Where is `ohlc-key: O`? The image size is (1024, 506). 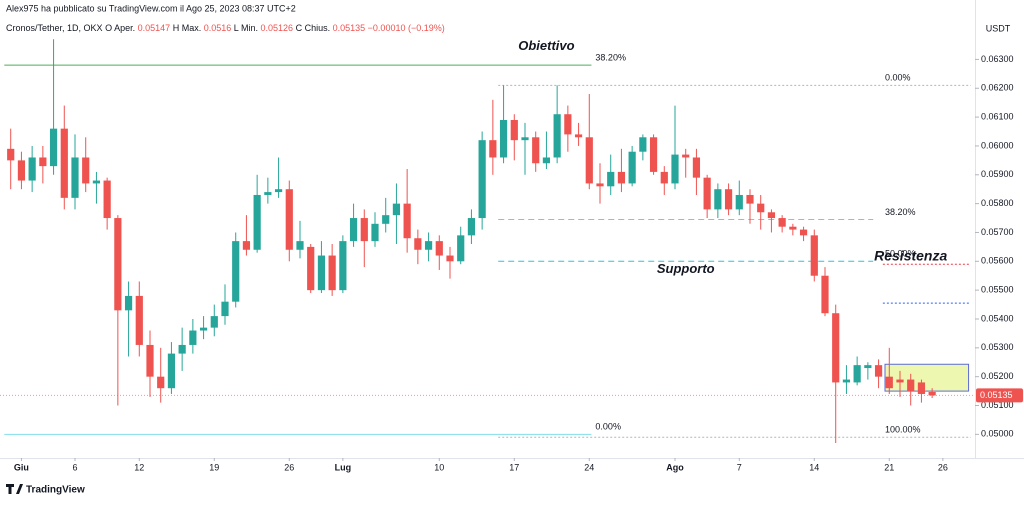
ohlc-key: O is located at coordinates (108, 28).